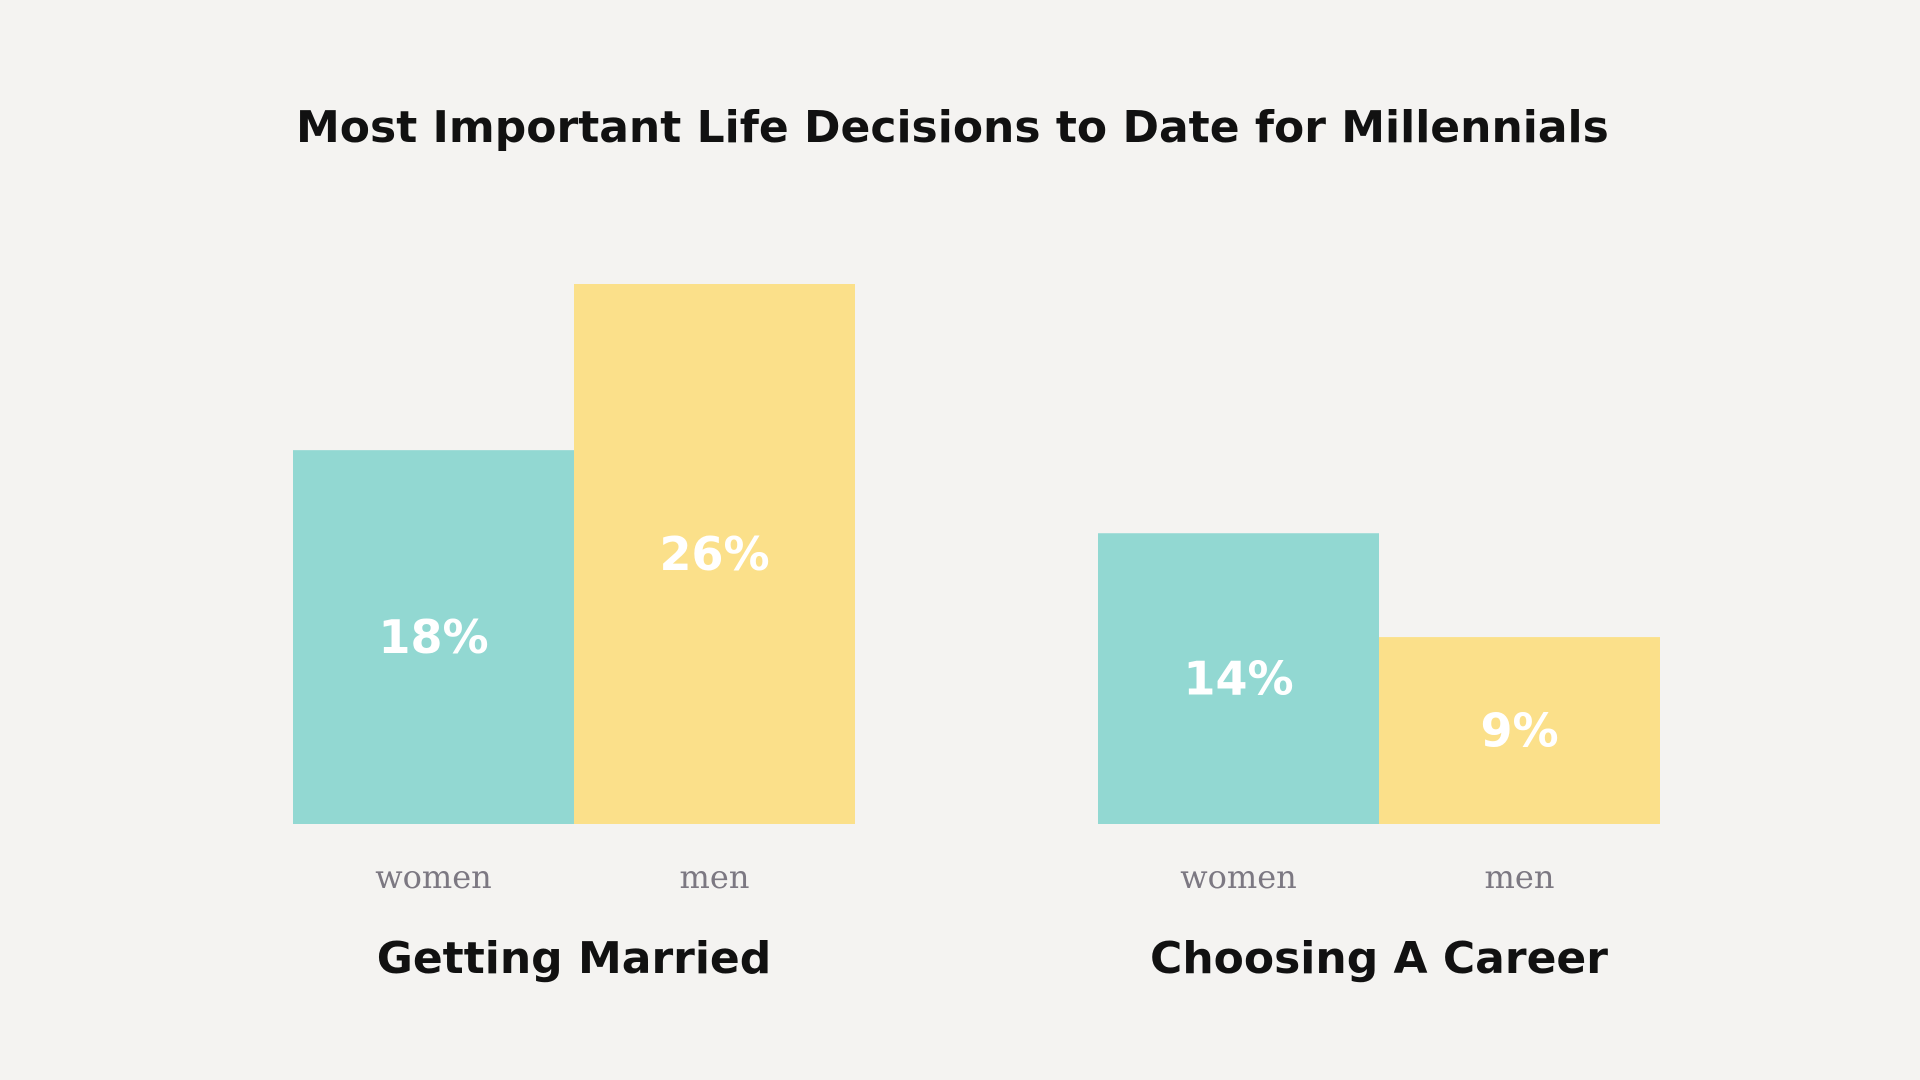  Describe the element at coordinates (715, 877) in the screenshot. I see `series-label-men-0: men` at that location.